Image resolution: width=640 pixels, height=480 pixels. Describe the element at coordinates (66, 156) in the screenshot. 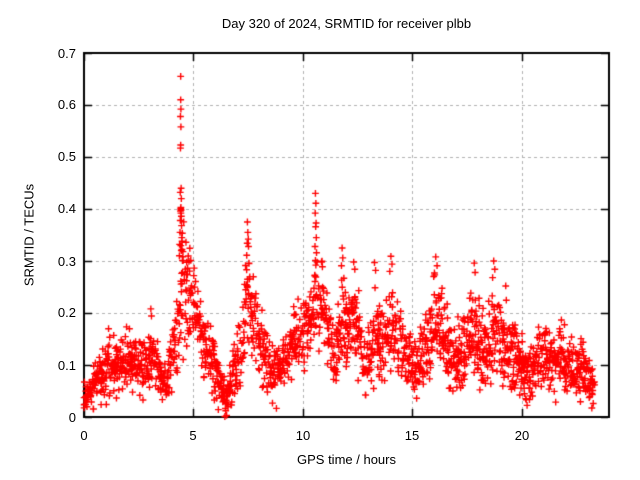

I see `y-tick-label: 0.5` at that location.